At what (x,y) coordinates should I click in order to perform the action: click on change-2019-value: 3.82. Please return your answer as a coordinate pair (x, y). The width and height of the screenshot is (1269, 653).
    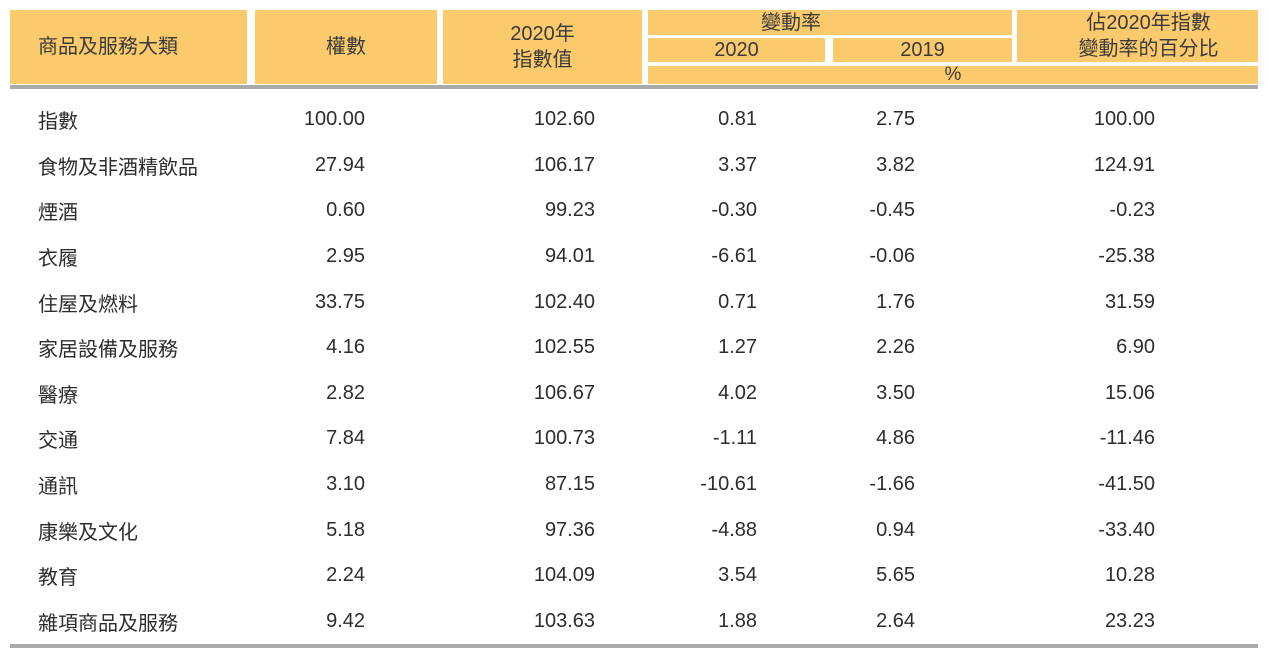
    Looking at the image, I should click on (895, 164).